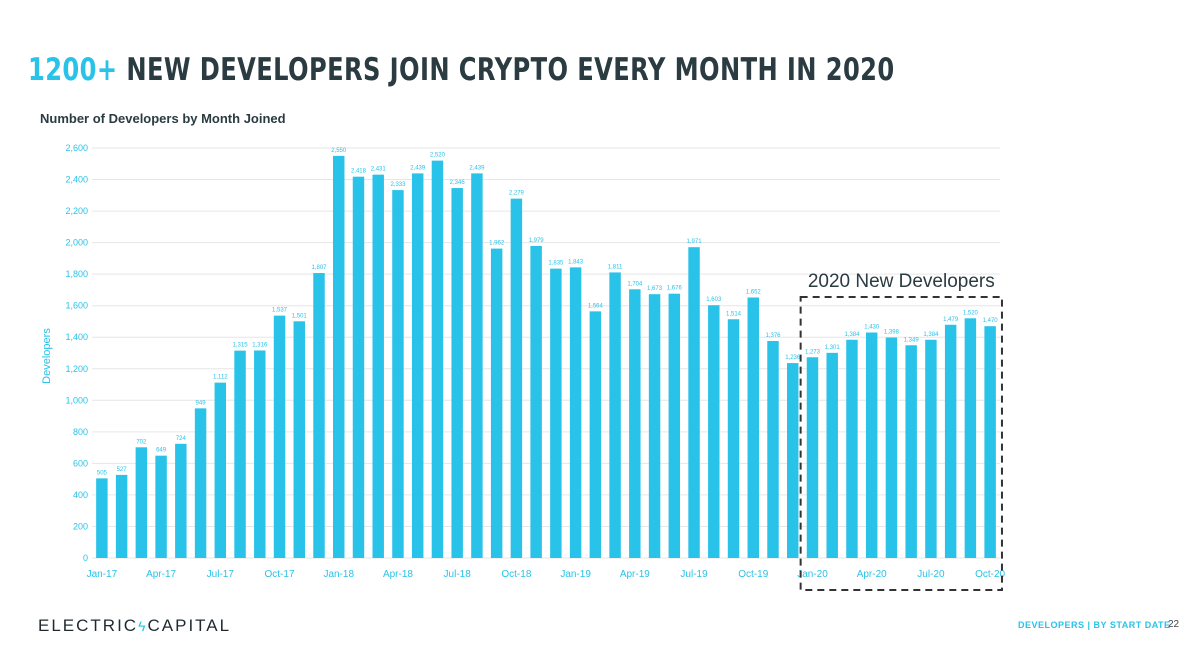 The width and height of the screenshot is (1194, 654). I want to click on value-label: 649, so click(161, 451).